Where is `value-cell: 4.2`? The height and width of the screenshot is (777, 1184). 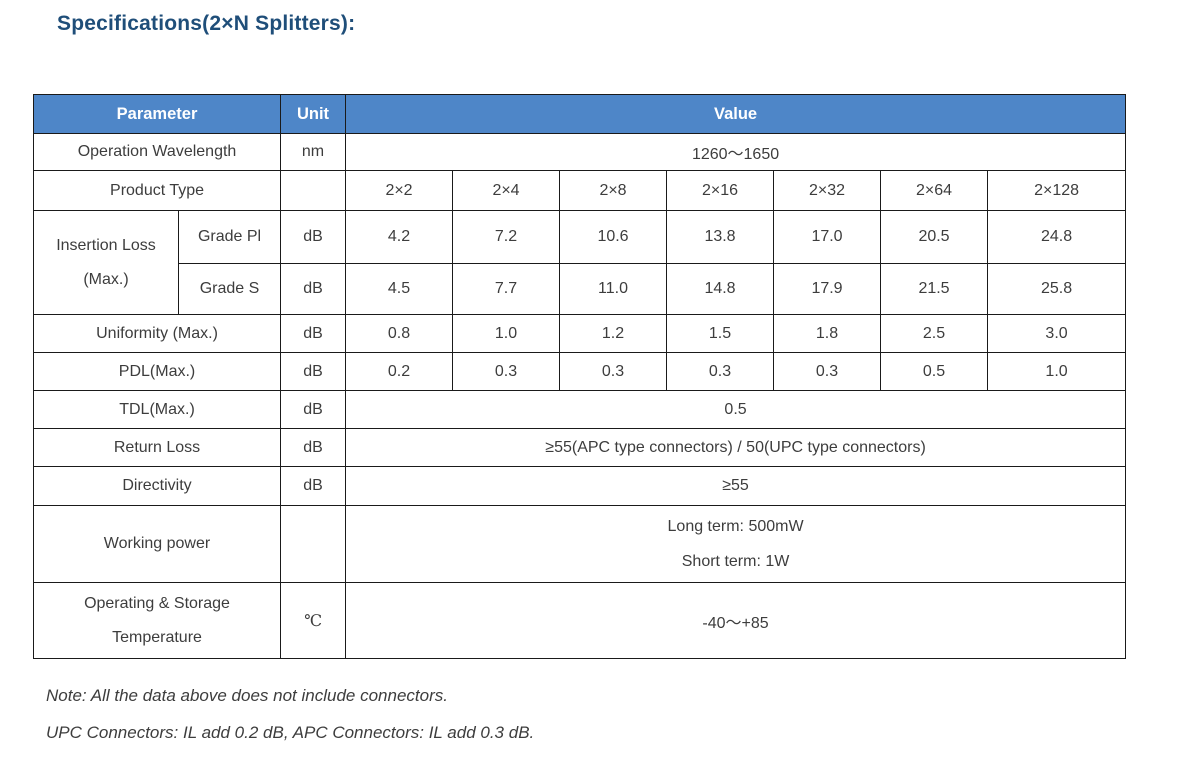
value-cell: 4.2 is located at coordinates (399, 237).